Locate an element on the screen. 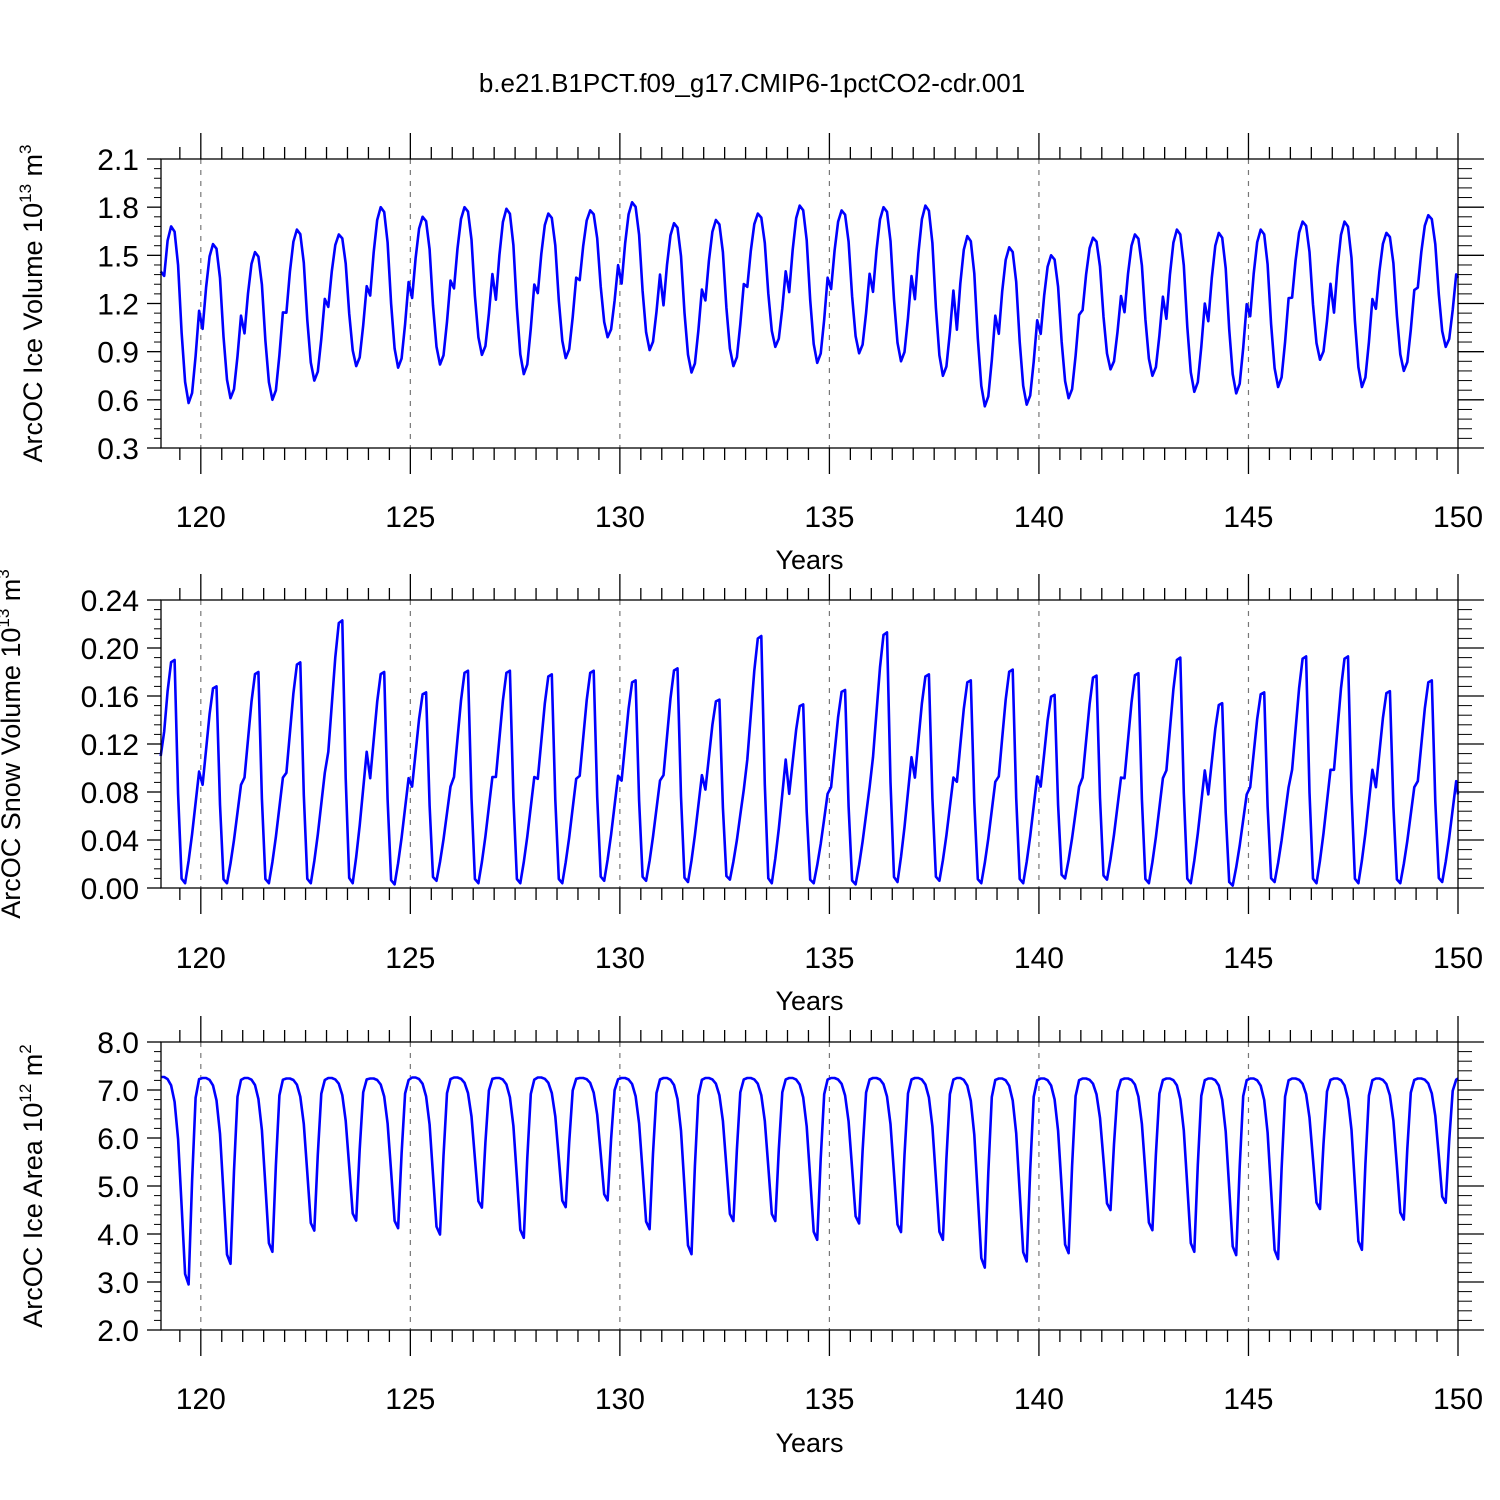 This screenshot has width=1500, height=1500. y-tick-label: 0.12 is located at coordinates (110, 745).